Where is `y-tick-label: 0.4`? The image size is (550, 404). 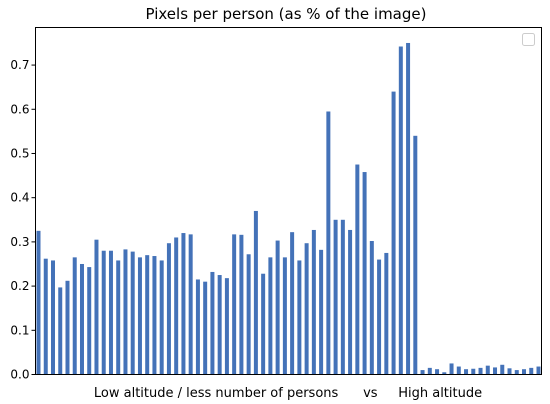 y-tick-label: 0.4 is located at coordinates (19, 198).